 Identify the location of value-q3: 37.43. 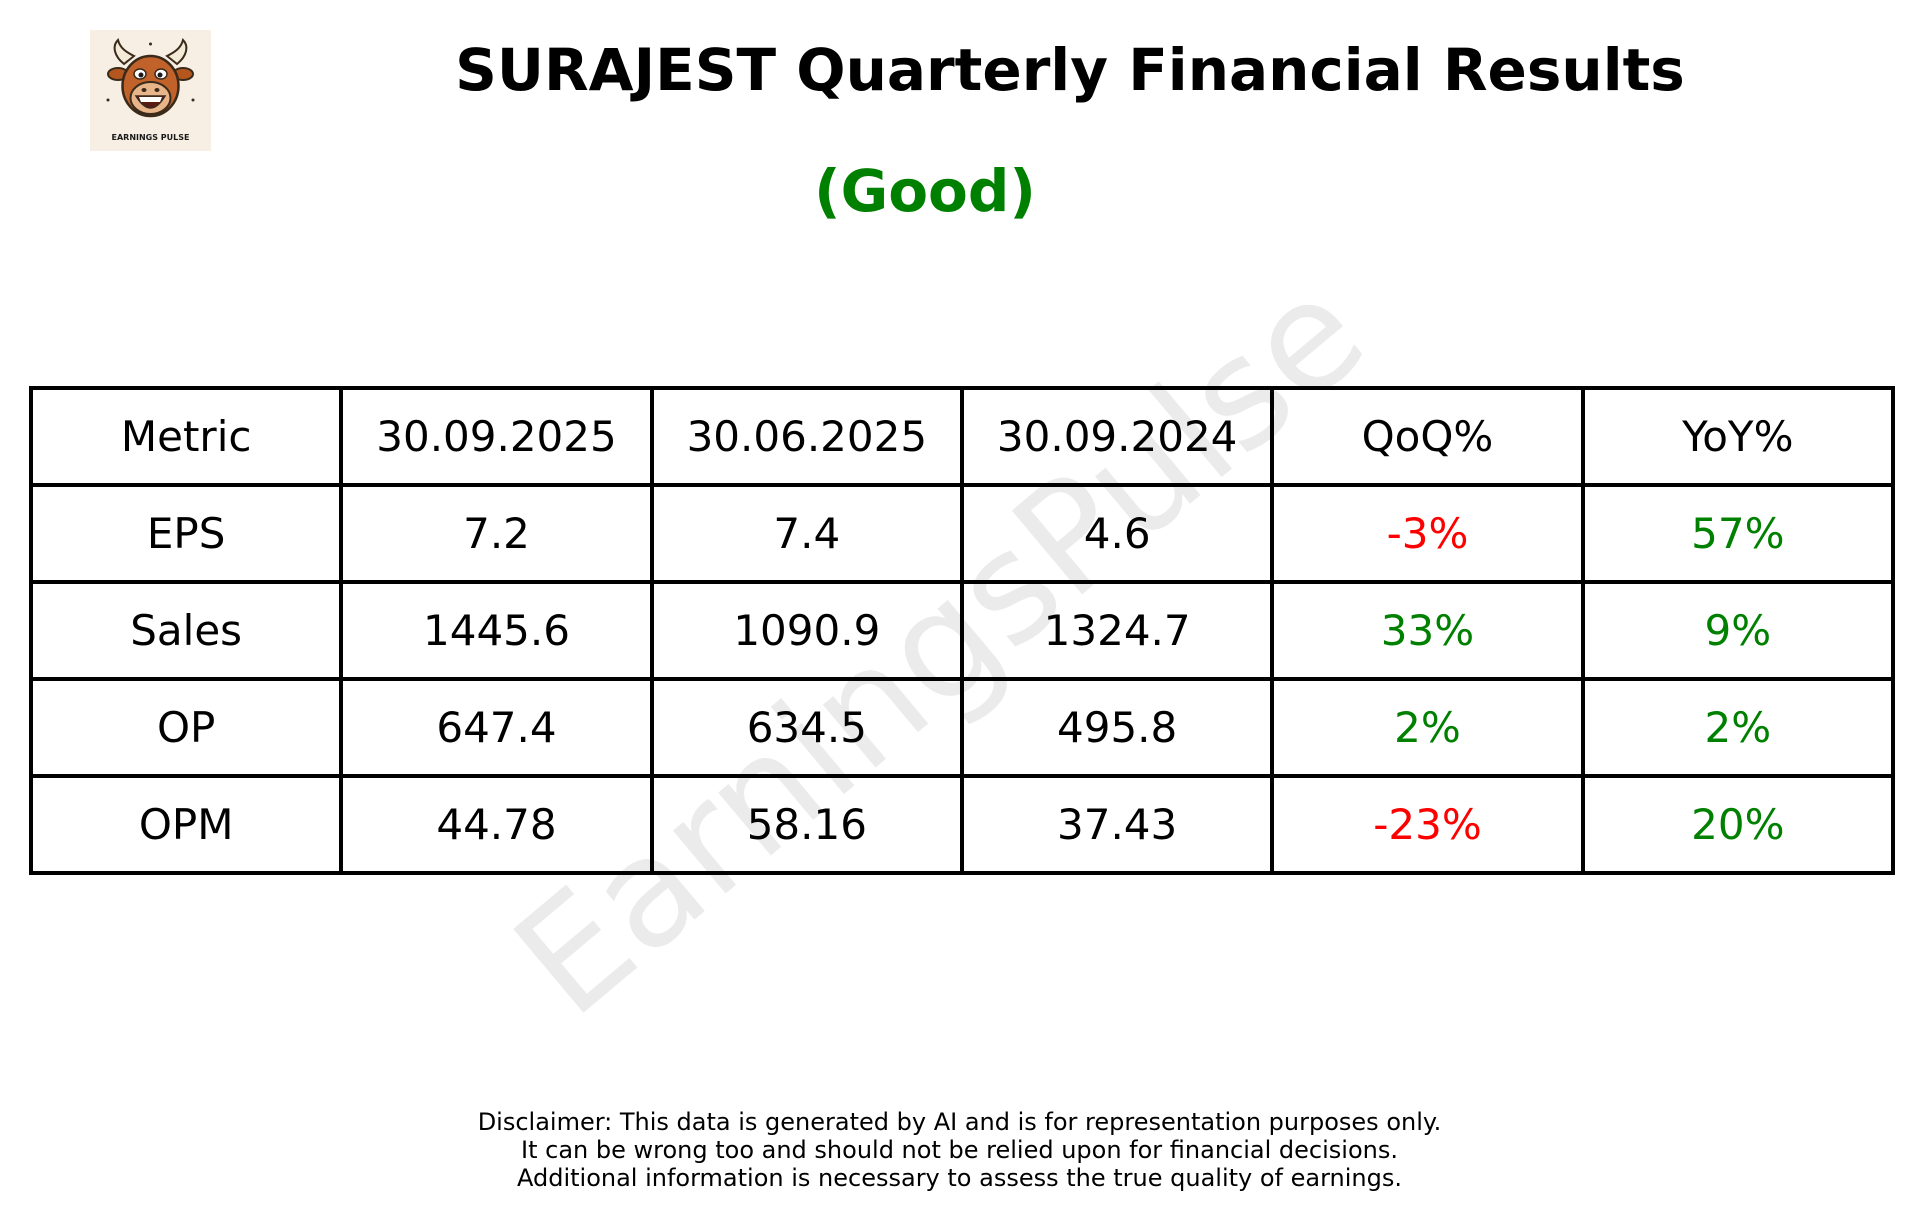
(1117, 824).